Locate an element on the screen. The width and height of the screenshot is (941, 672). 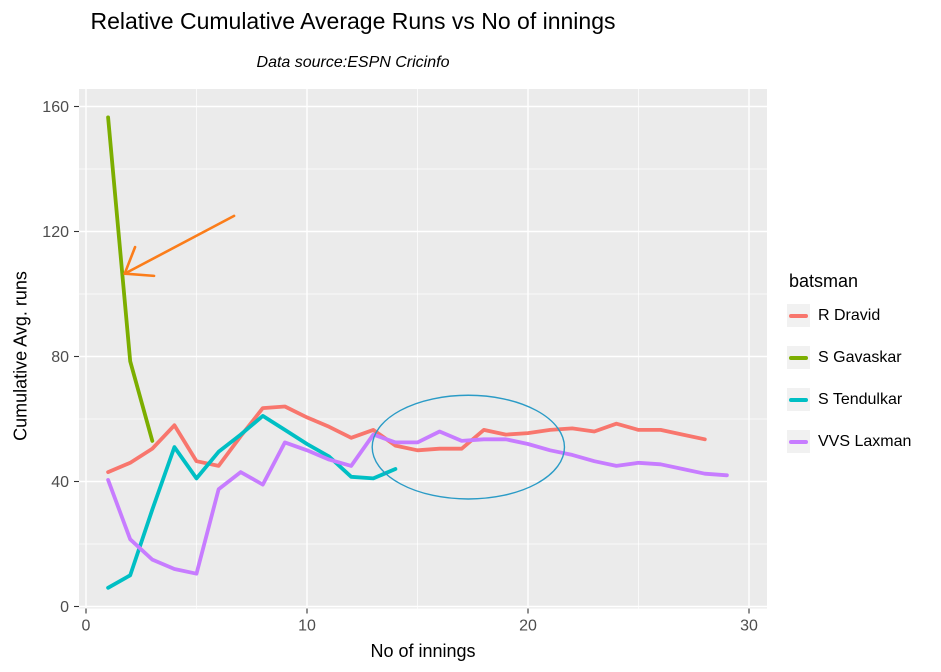
annotation-ellipse is located at coordinates (468, 447).